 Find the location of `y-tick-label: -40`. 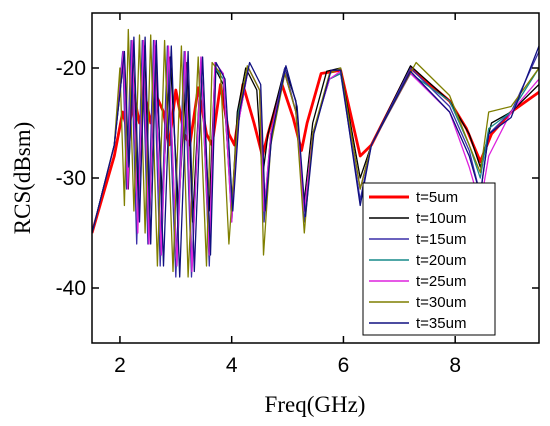

y-tick-label: -40 is located at coordinates (71, 288).